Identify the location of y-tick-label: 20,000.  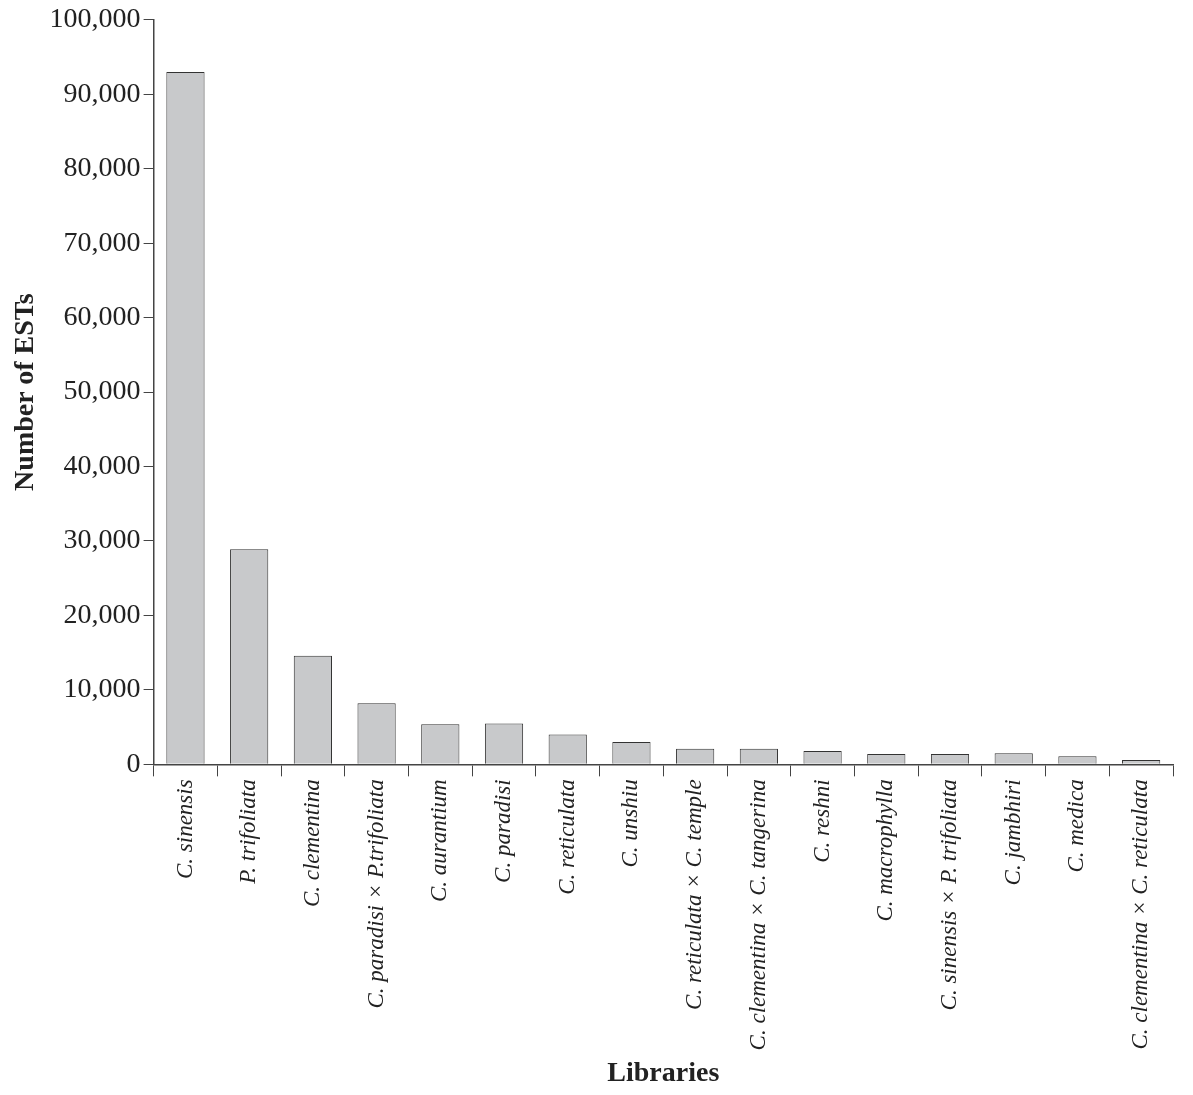
(102, 613).